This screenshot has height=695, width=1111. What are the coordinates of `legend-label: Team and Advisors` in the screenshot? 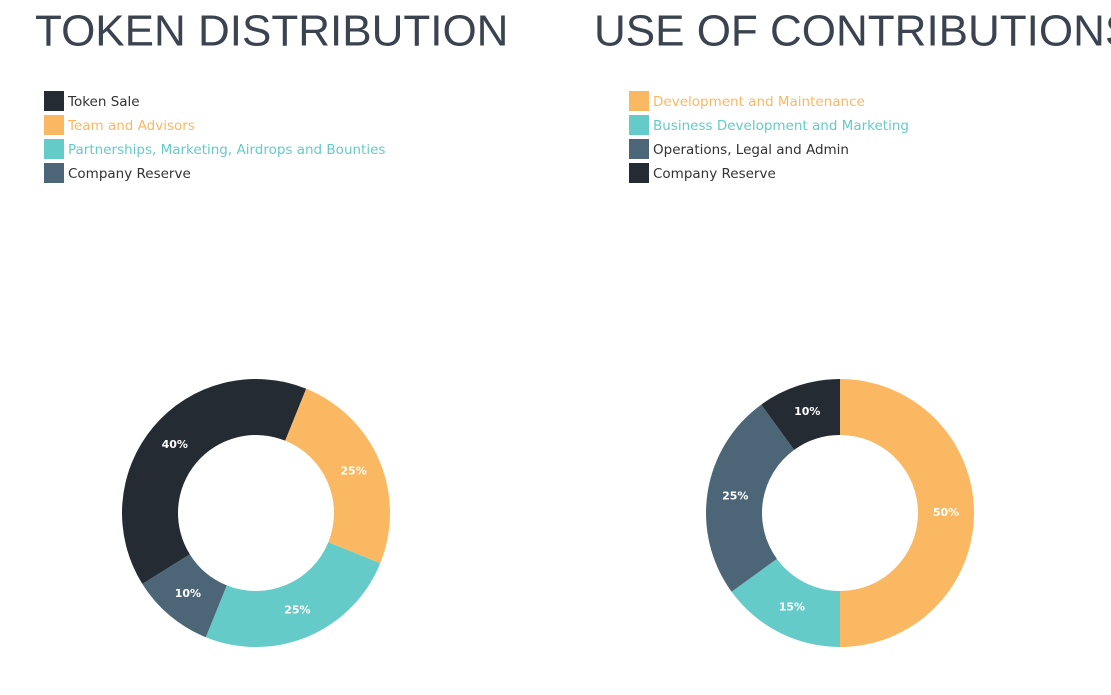 It's located at (131, 126).